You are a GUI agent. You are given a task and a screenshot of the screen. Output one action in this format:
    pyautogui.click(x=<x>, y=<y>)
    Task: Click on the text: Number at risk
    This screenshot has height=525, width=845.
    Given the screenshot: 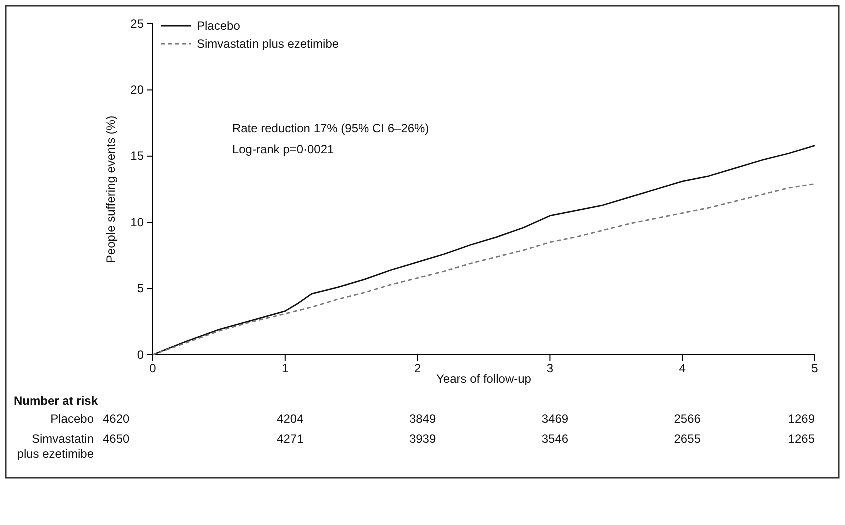 What is the action you would take?
    pyautogui.click(x=56, y=401)
    